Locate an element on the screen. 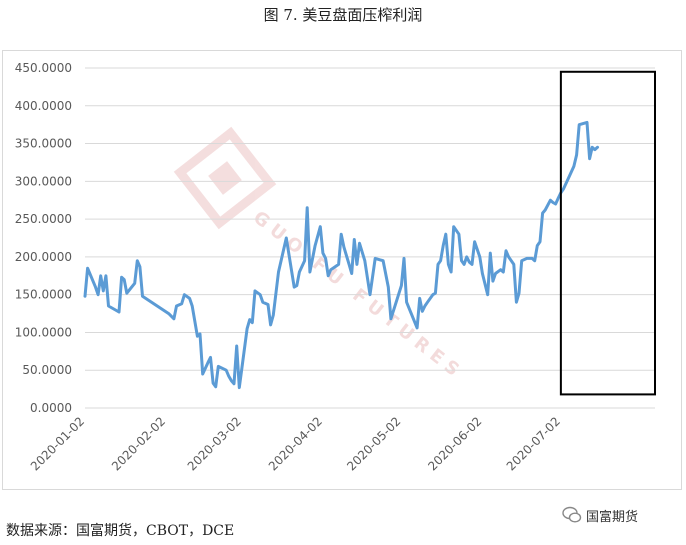  x-tick-label: 2020-04-02 is located at coordinates (295, 443).